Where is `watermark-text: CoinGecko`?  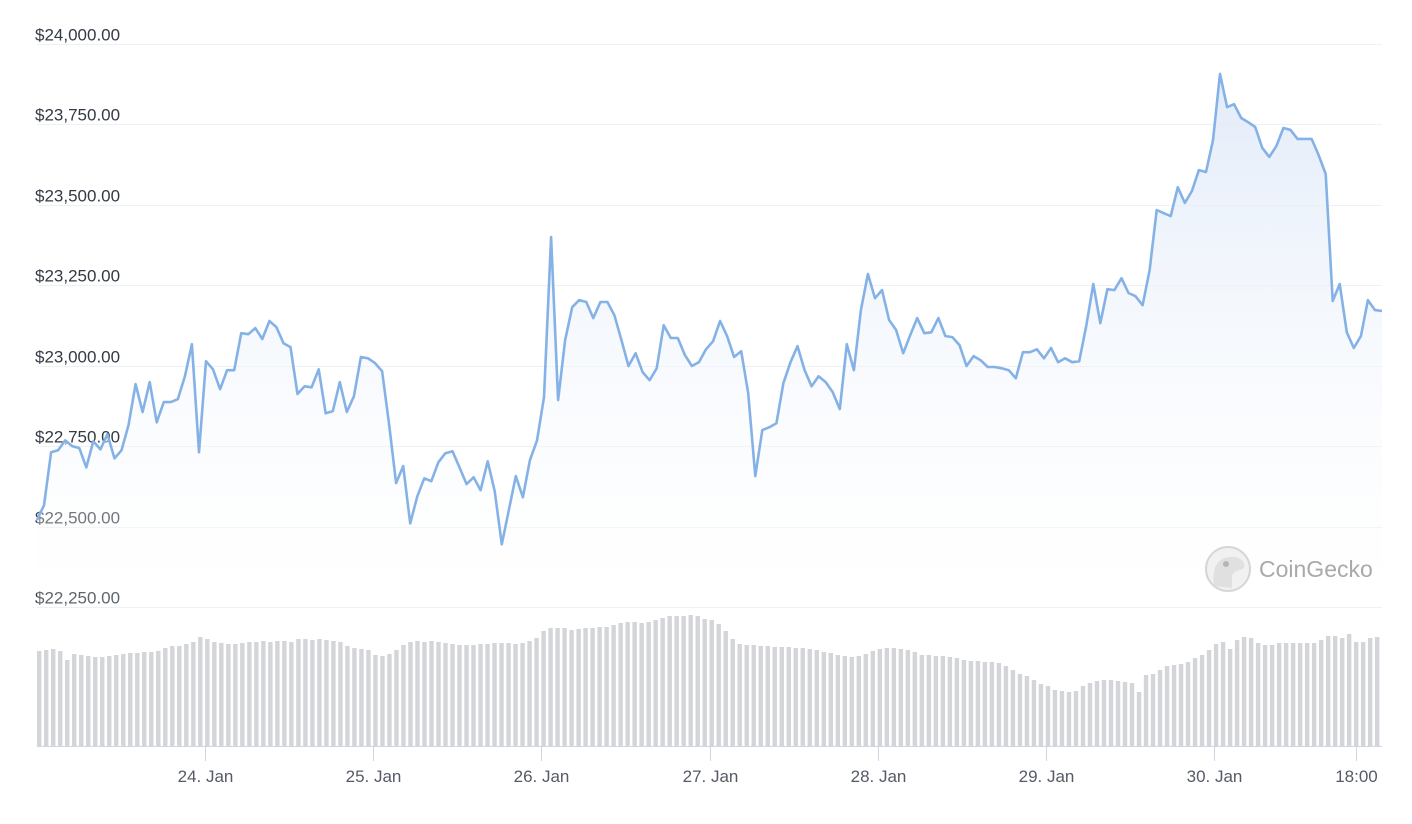
watermark-text: CoinGecko is located at coordinates (1316, 569).